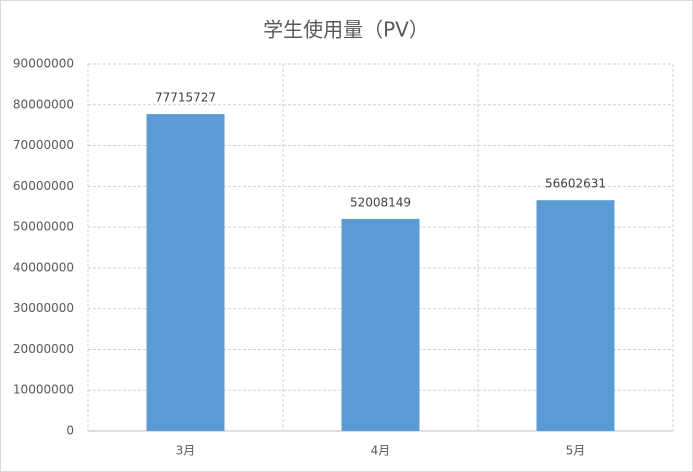 Image resolution: width=693 pixels, height=472 pixels. I want to click on x-tick-label: 4月, so click(381, 451).